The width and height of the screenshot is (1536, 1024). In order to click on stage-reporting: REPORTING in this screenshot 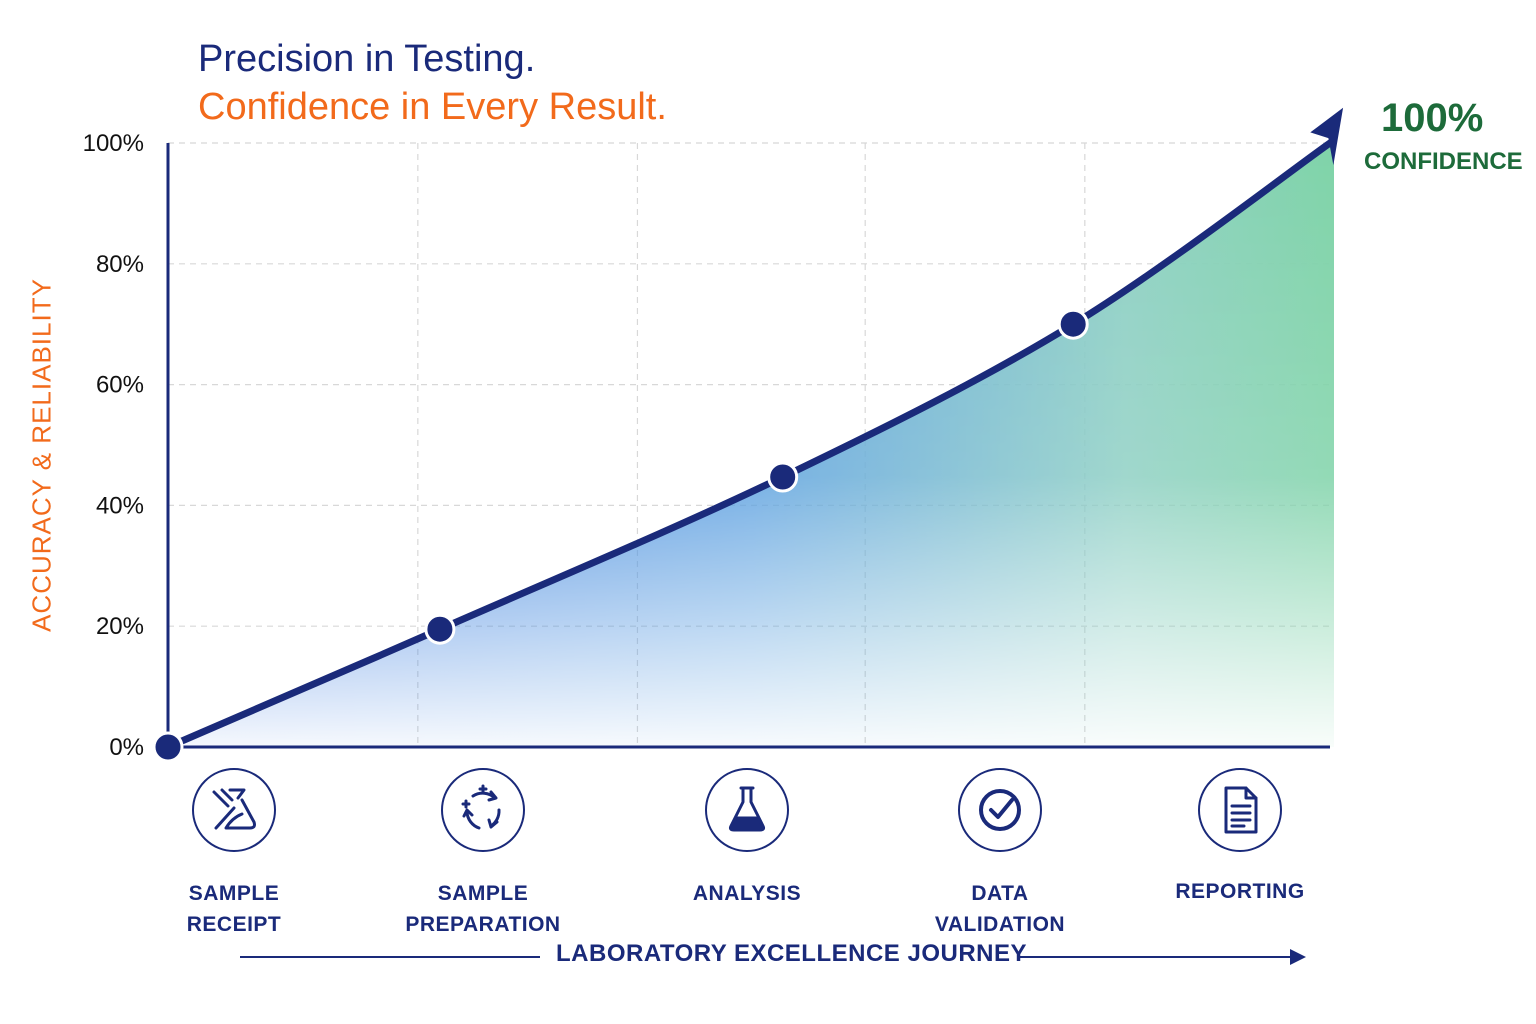, I will do `click(1240, 837)`.